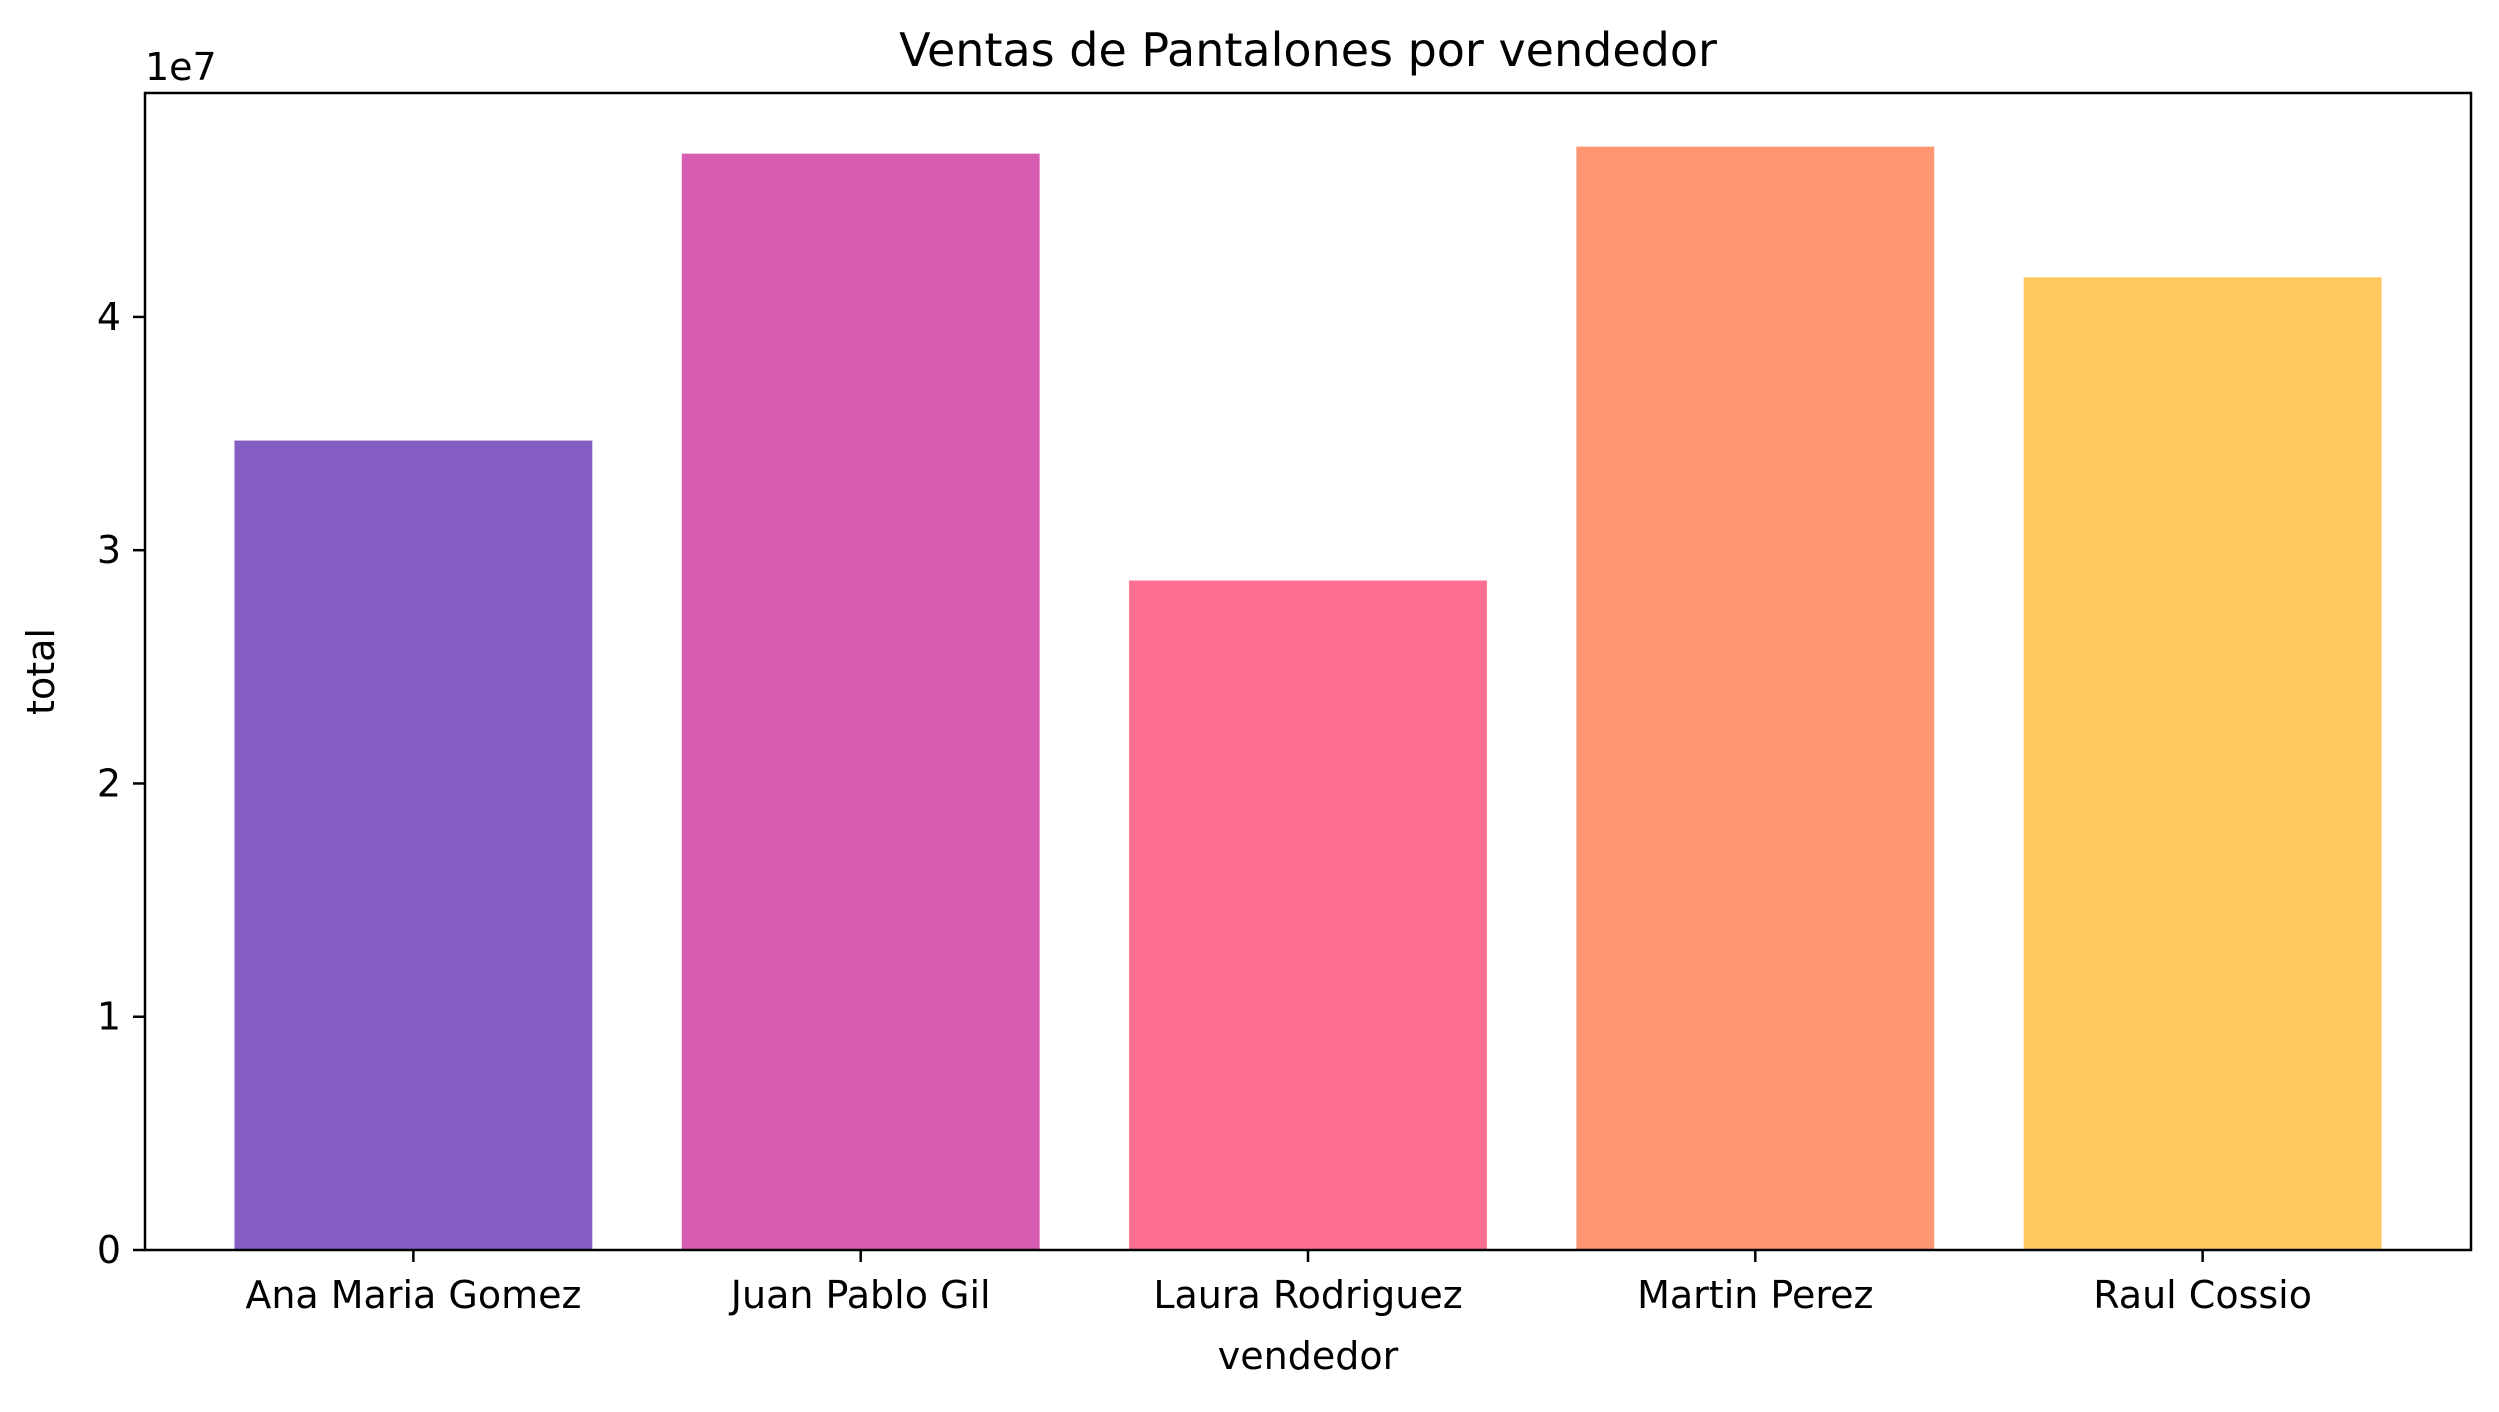 This screenshot has height=1412, width=2499. I want to click on bar-juan-pablo-gil, so click(860, 702).